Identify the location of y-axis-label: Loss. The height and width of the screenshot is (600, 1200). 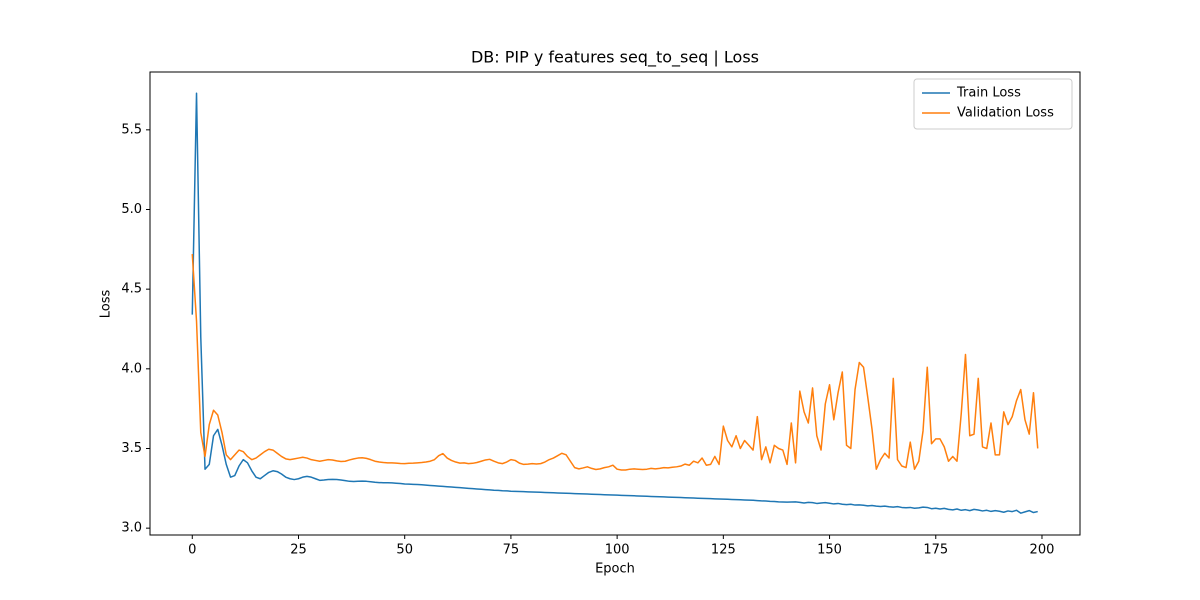
(106, 304).